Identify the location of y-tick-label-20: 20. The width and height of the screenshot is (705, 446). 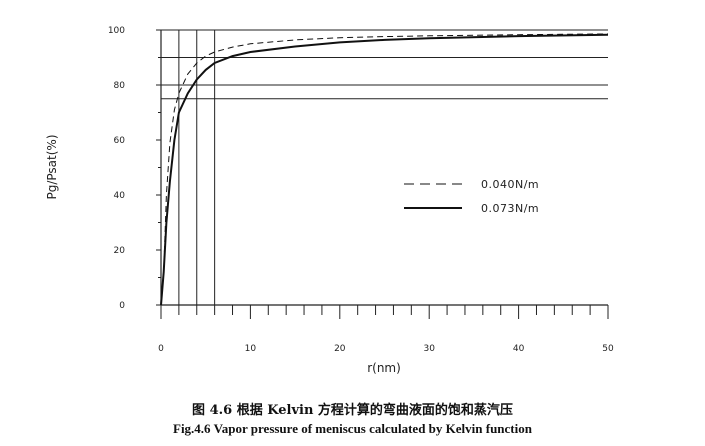
(120, 251).